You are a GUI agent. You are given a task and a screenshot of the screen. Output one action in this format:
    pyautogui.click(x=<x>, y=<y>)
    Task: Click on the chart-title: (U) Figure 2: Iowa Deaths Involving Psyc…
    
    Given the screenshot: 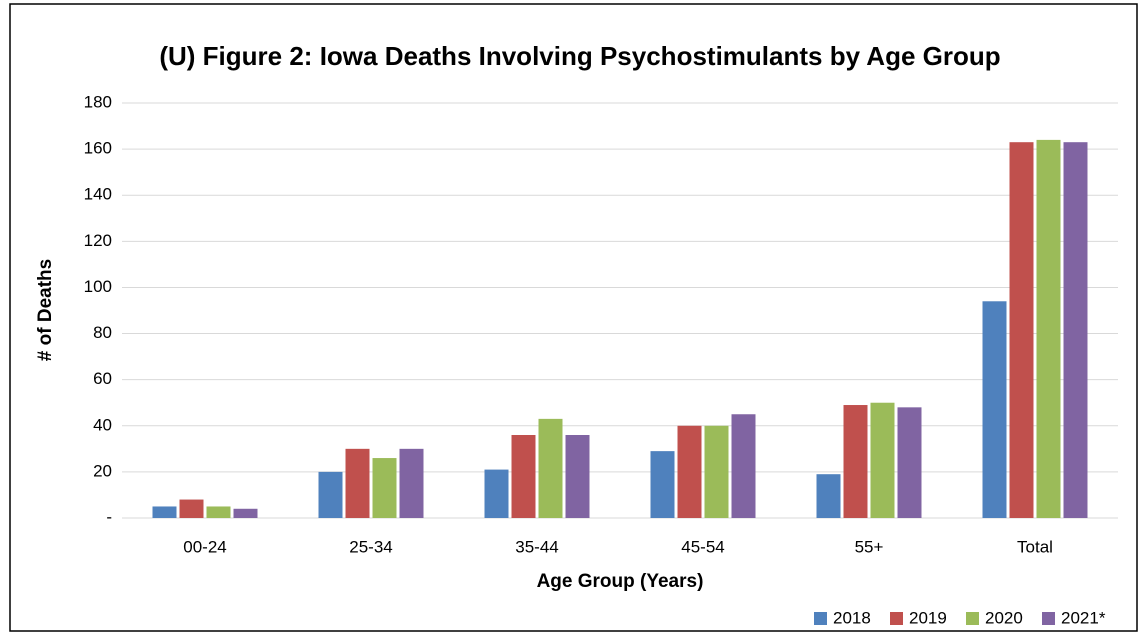 What is the action you would take?
    pyautogui.click(x=579, y=56)
    